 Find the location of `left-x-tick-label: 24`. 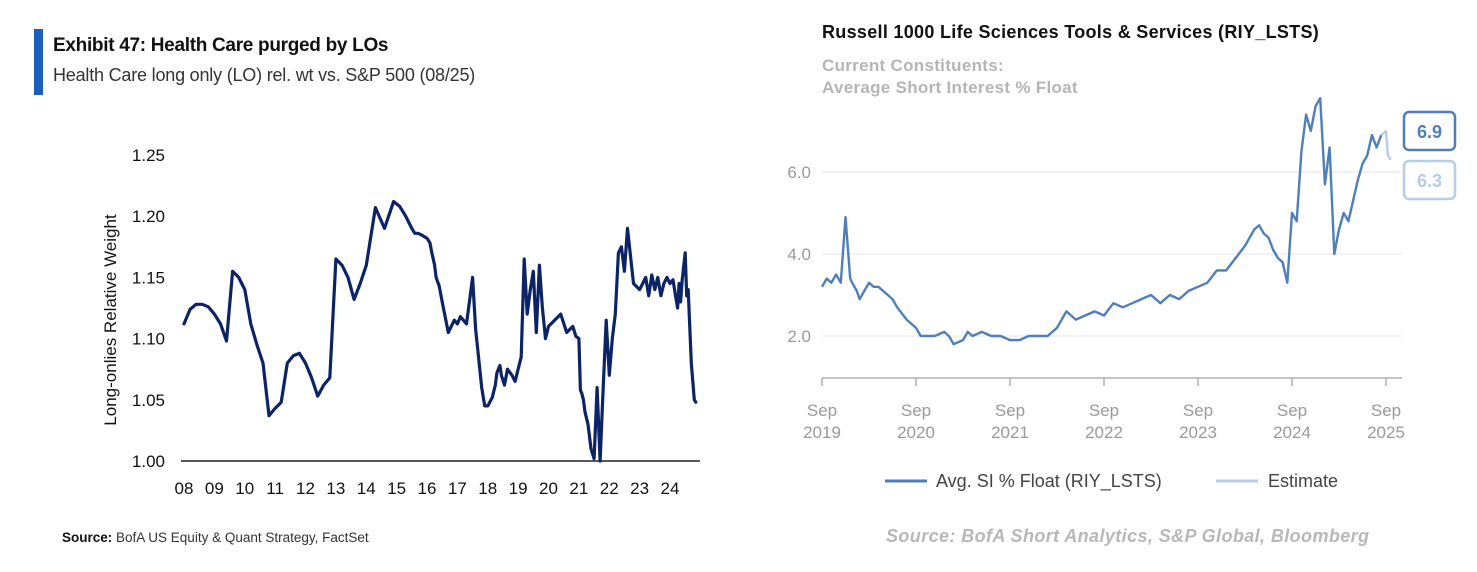

left-x-tick-label: 24 is located at coordinates (670, 488).